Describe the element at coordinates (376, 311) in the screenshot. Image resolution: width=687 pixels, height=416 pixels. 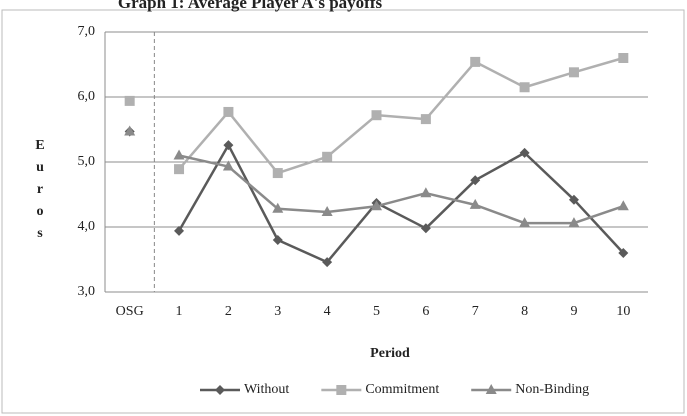
I see `x-tick-label: 5` at that location.